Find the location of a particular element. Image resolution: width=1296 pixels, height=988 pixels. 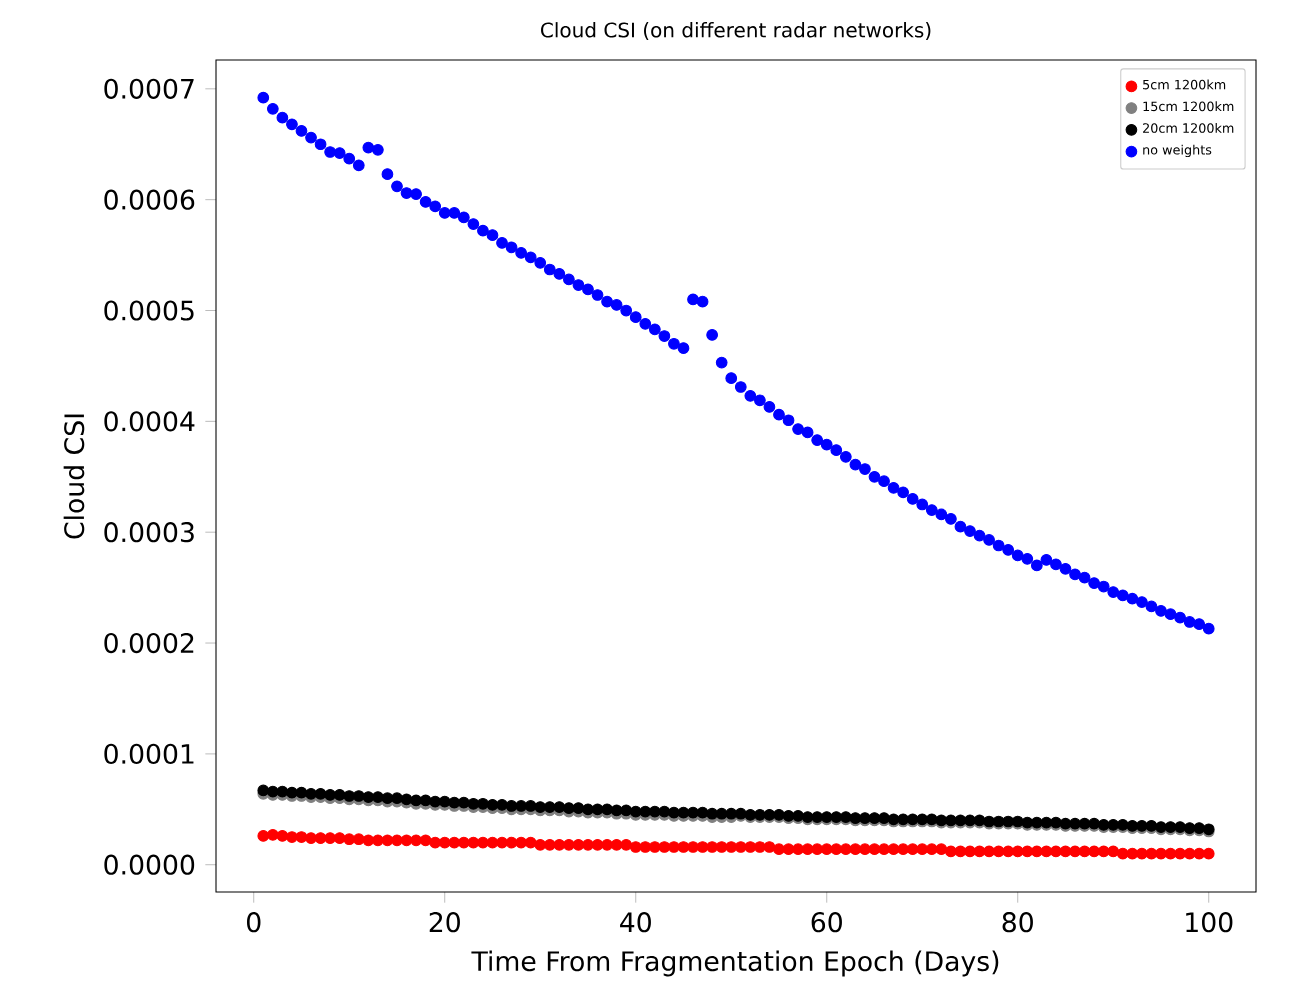

y-tick-label: 0.0005 is located at coordinates (149, 310).